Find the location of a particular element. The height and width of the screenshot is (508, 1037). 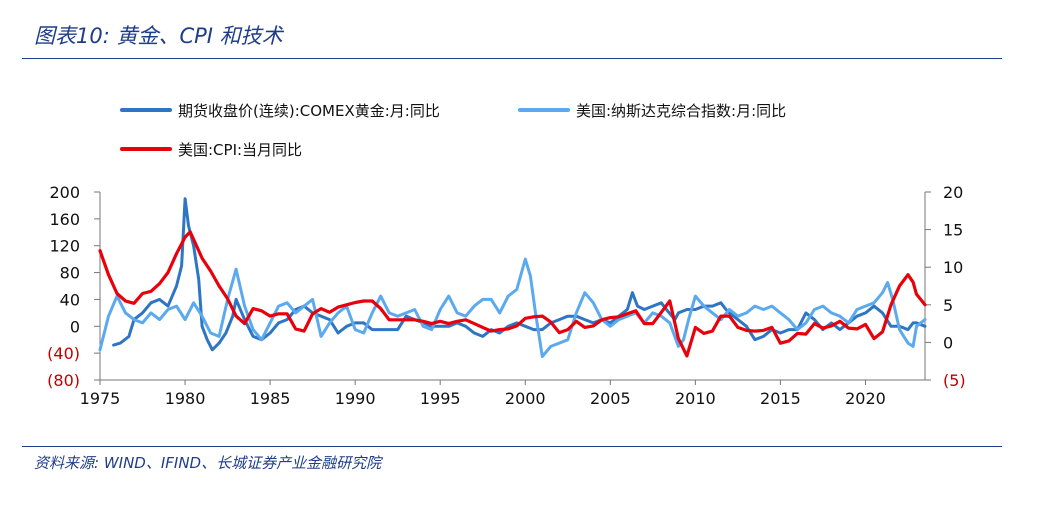

y-right-tick-label: (5) is located at coordinates (954, 380).